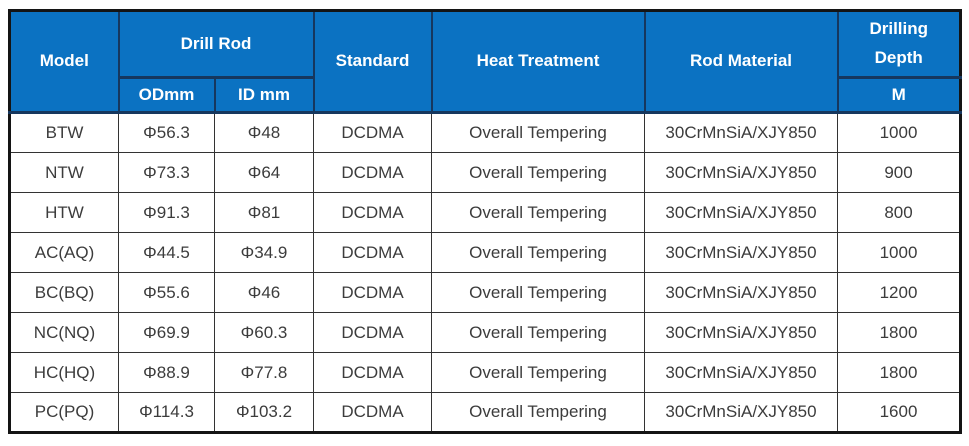  What do you see at coordinates (899, 292) in the screenshot?
I see `cell-drilling-depth: 1200` at bounding box center [899, 292].